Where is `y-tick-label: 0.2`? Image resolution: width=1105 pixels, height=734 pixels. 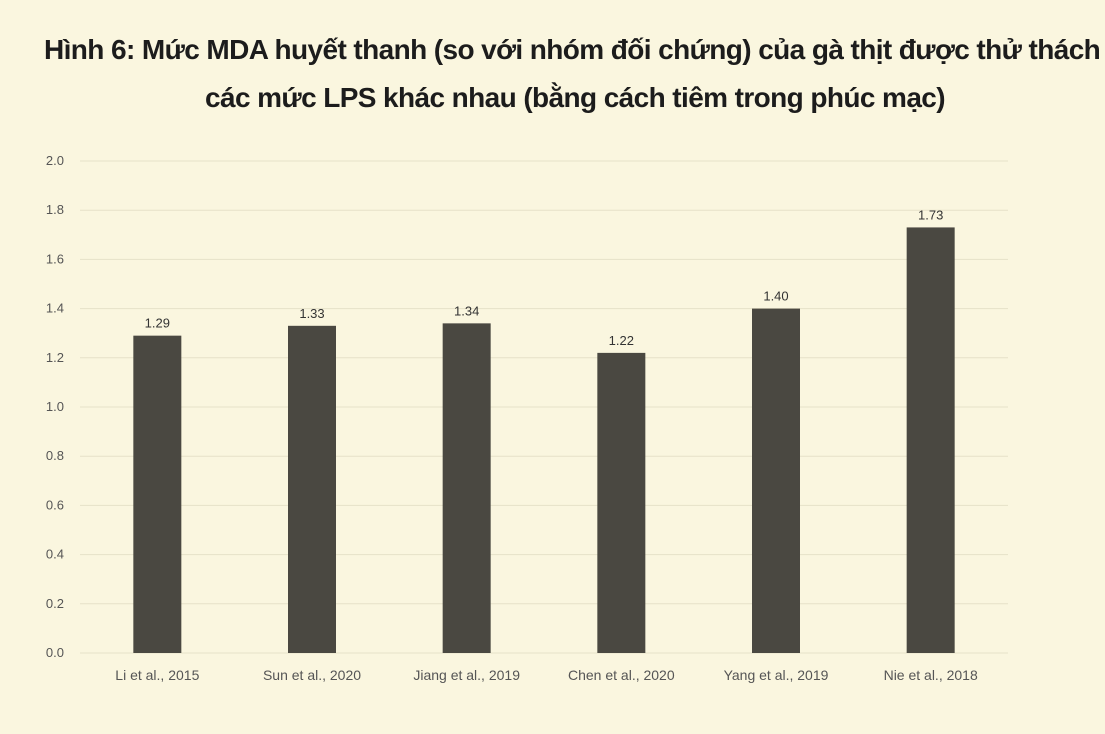
y-tick-label: 0.2 is located at coordinates (55, 603).